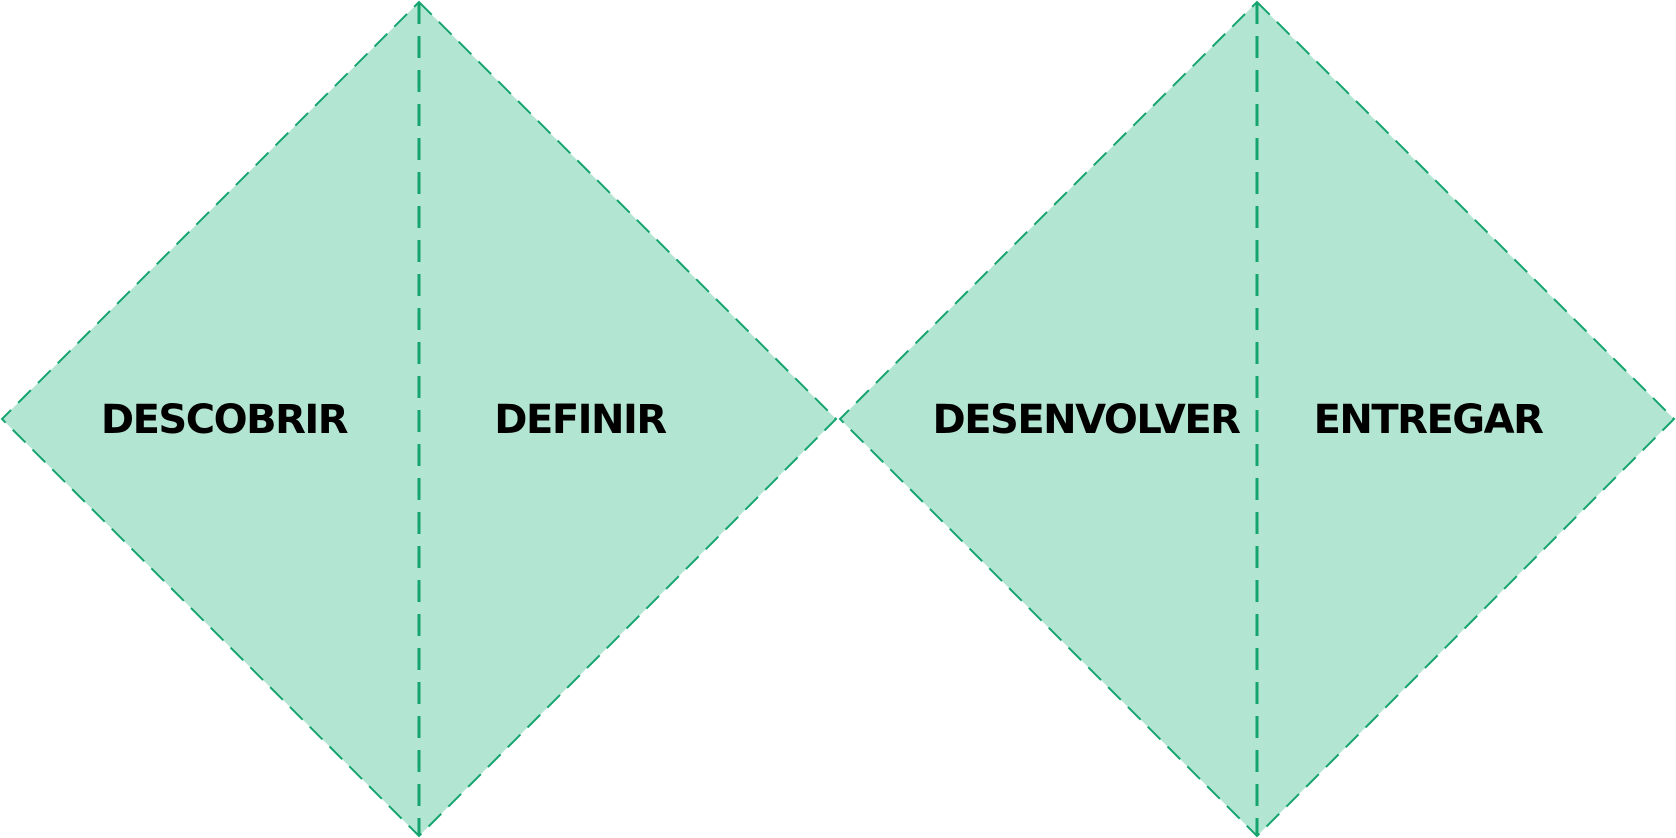 The height and width of the screenshot is (838, 1676). What do you see at coordinates (580, 420) in the screenshot?
I see `phase-label-define: DEFINIR` at bounding box center [580, 420].